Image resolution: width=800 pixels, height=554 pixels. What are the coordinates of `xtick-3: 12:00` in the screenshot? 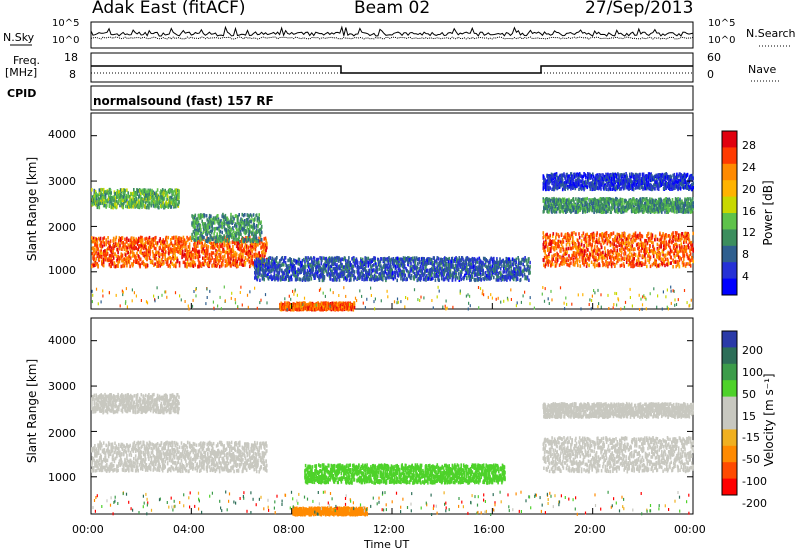 It's located at (389, 529).